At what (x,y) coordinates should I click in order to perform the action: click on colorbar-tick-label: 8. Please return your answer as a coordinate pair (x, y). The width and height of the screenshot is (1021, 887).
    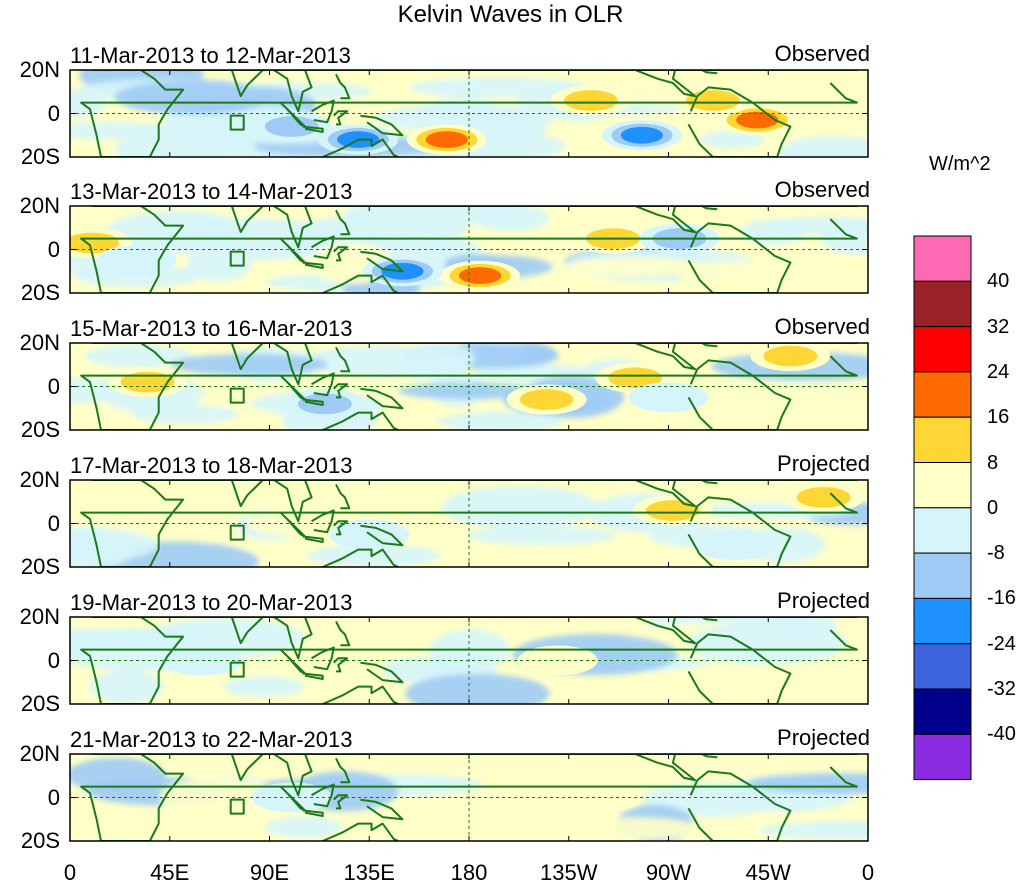
    Looking at the image, I should click on (993, 462).